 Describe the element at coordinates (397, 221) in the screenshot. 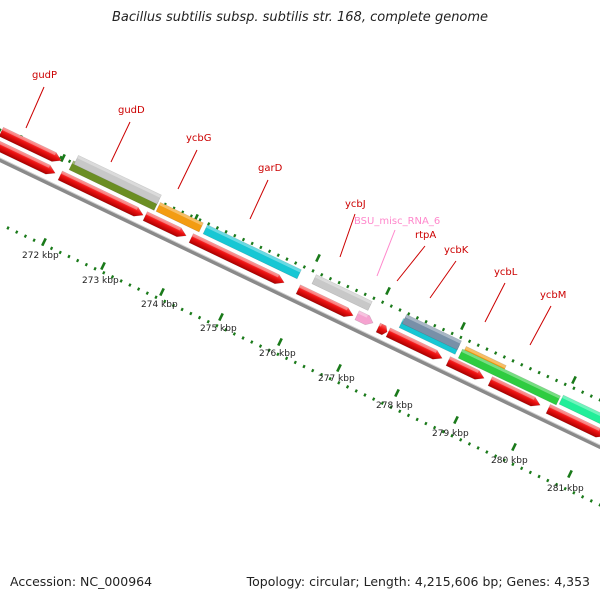

I see `gene-label: BSU_misc_RNA_6` at that location.